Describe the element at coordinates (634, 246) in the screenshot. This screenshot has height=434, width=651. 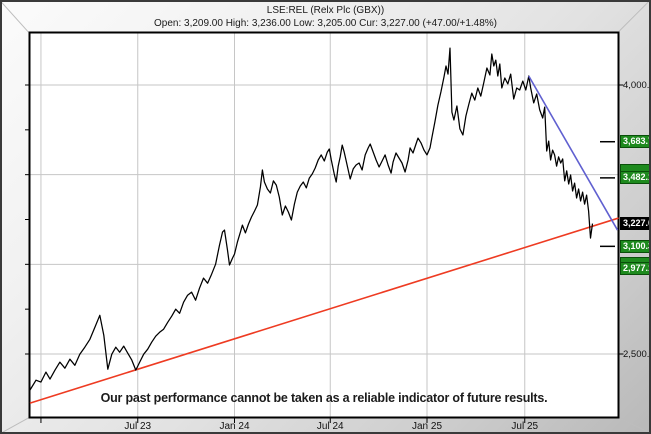
I see `price-level-badge: 3,100.3` at that location.